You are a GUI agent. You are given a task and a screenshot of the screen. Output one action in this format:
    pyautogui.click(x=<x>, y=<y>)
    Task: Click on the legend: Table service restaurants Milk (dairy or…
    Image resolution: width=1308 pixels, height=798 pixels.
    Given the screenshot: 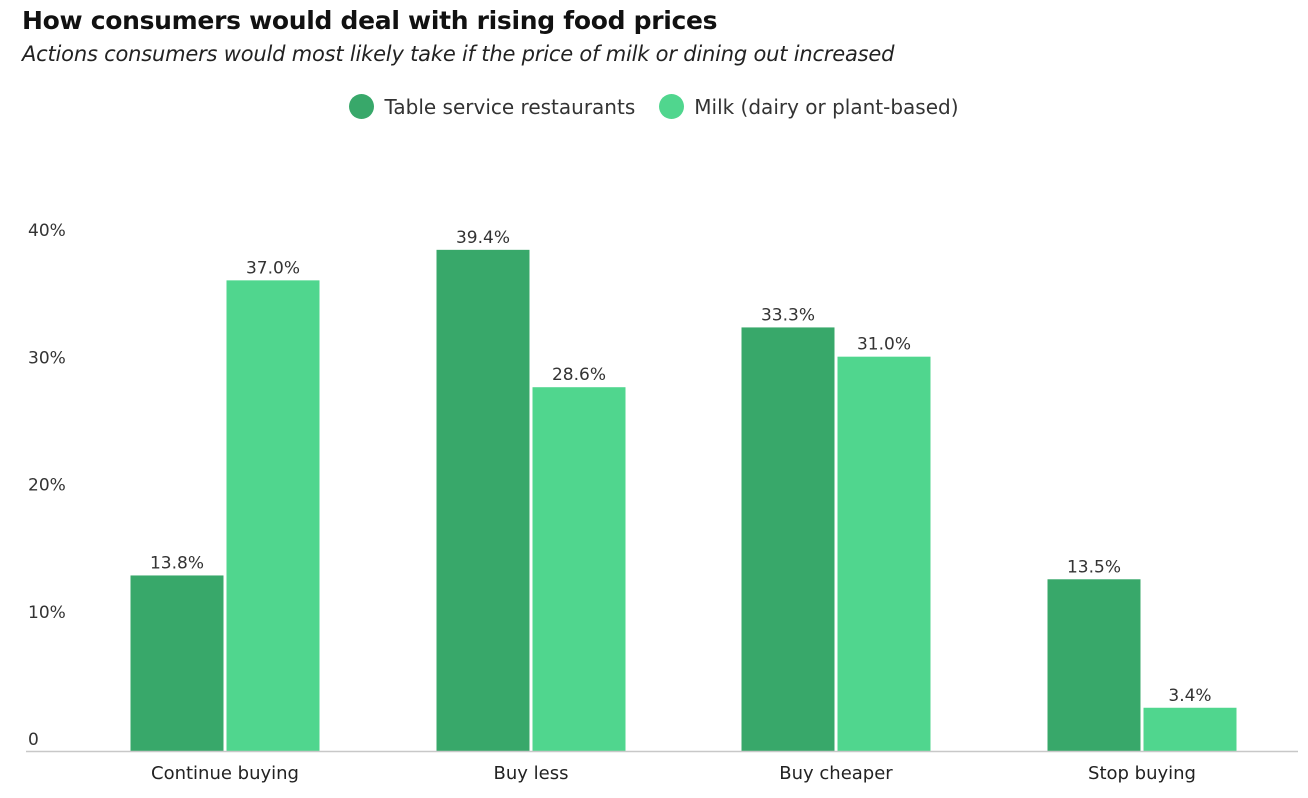 What is the action you would take?
    pyautogui.click(x=654, y=106)
    